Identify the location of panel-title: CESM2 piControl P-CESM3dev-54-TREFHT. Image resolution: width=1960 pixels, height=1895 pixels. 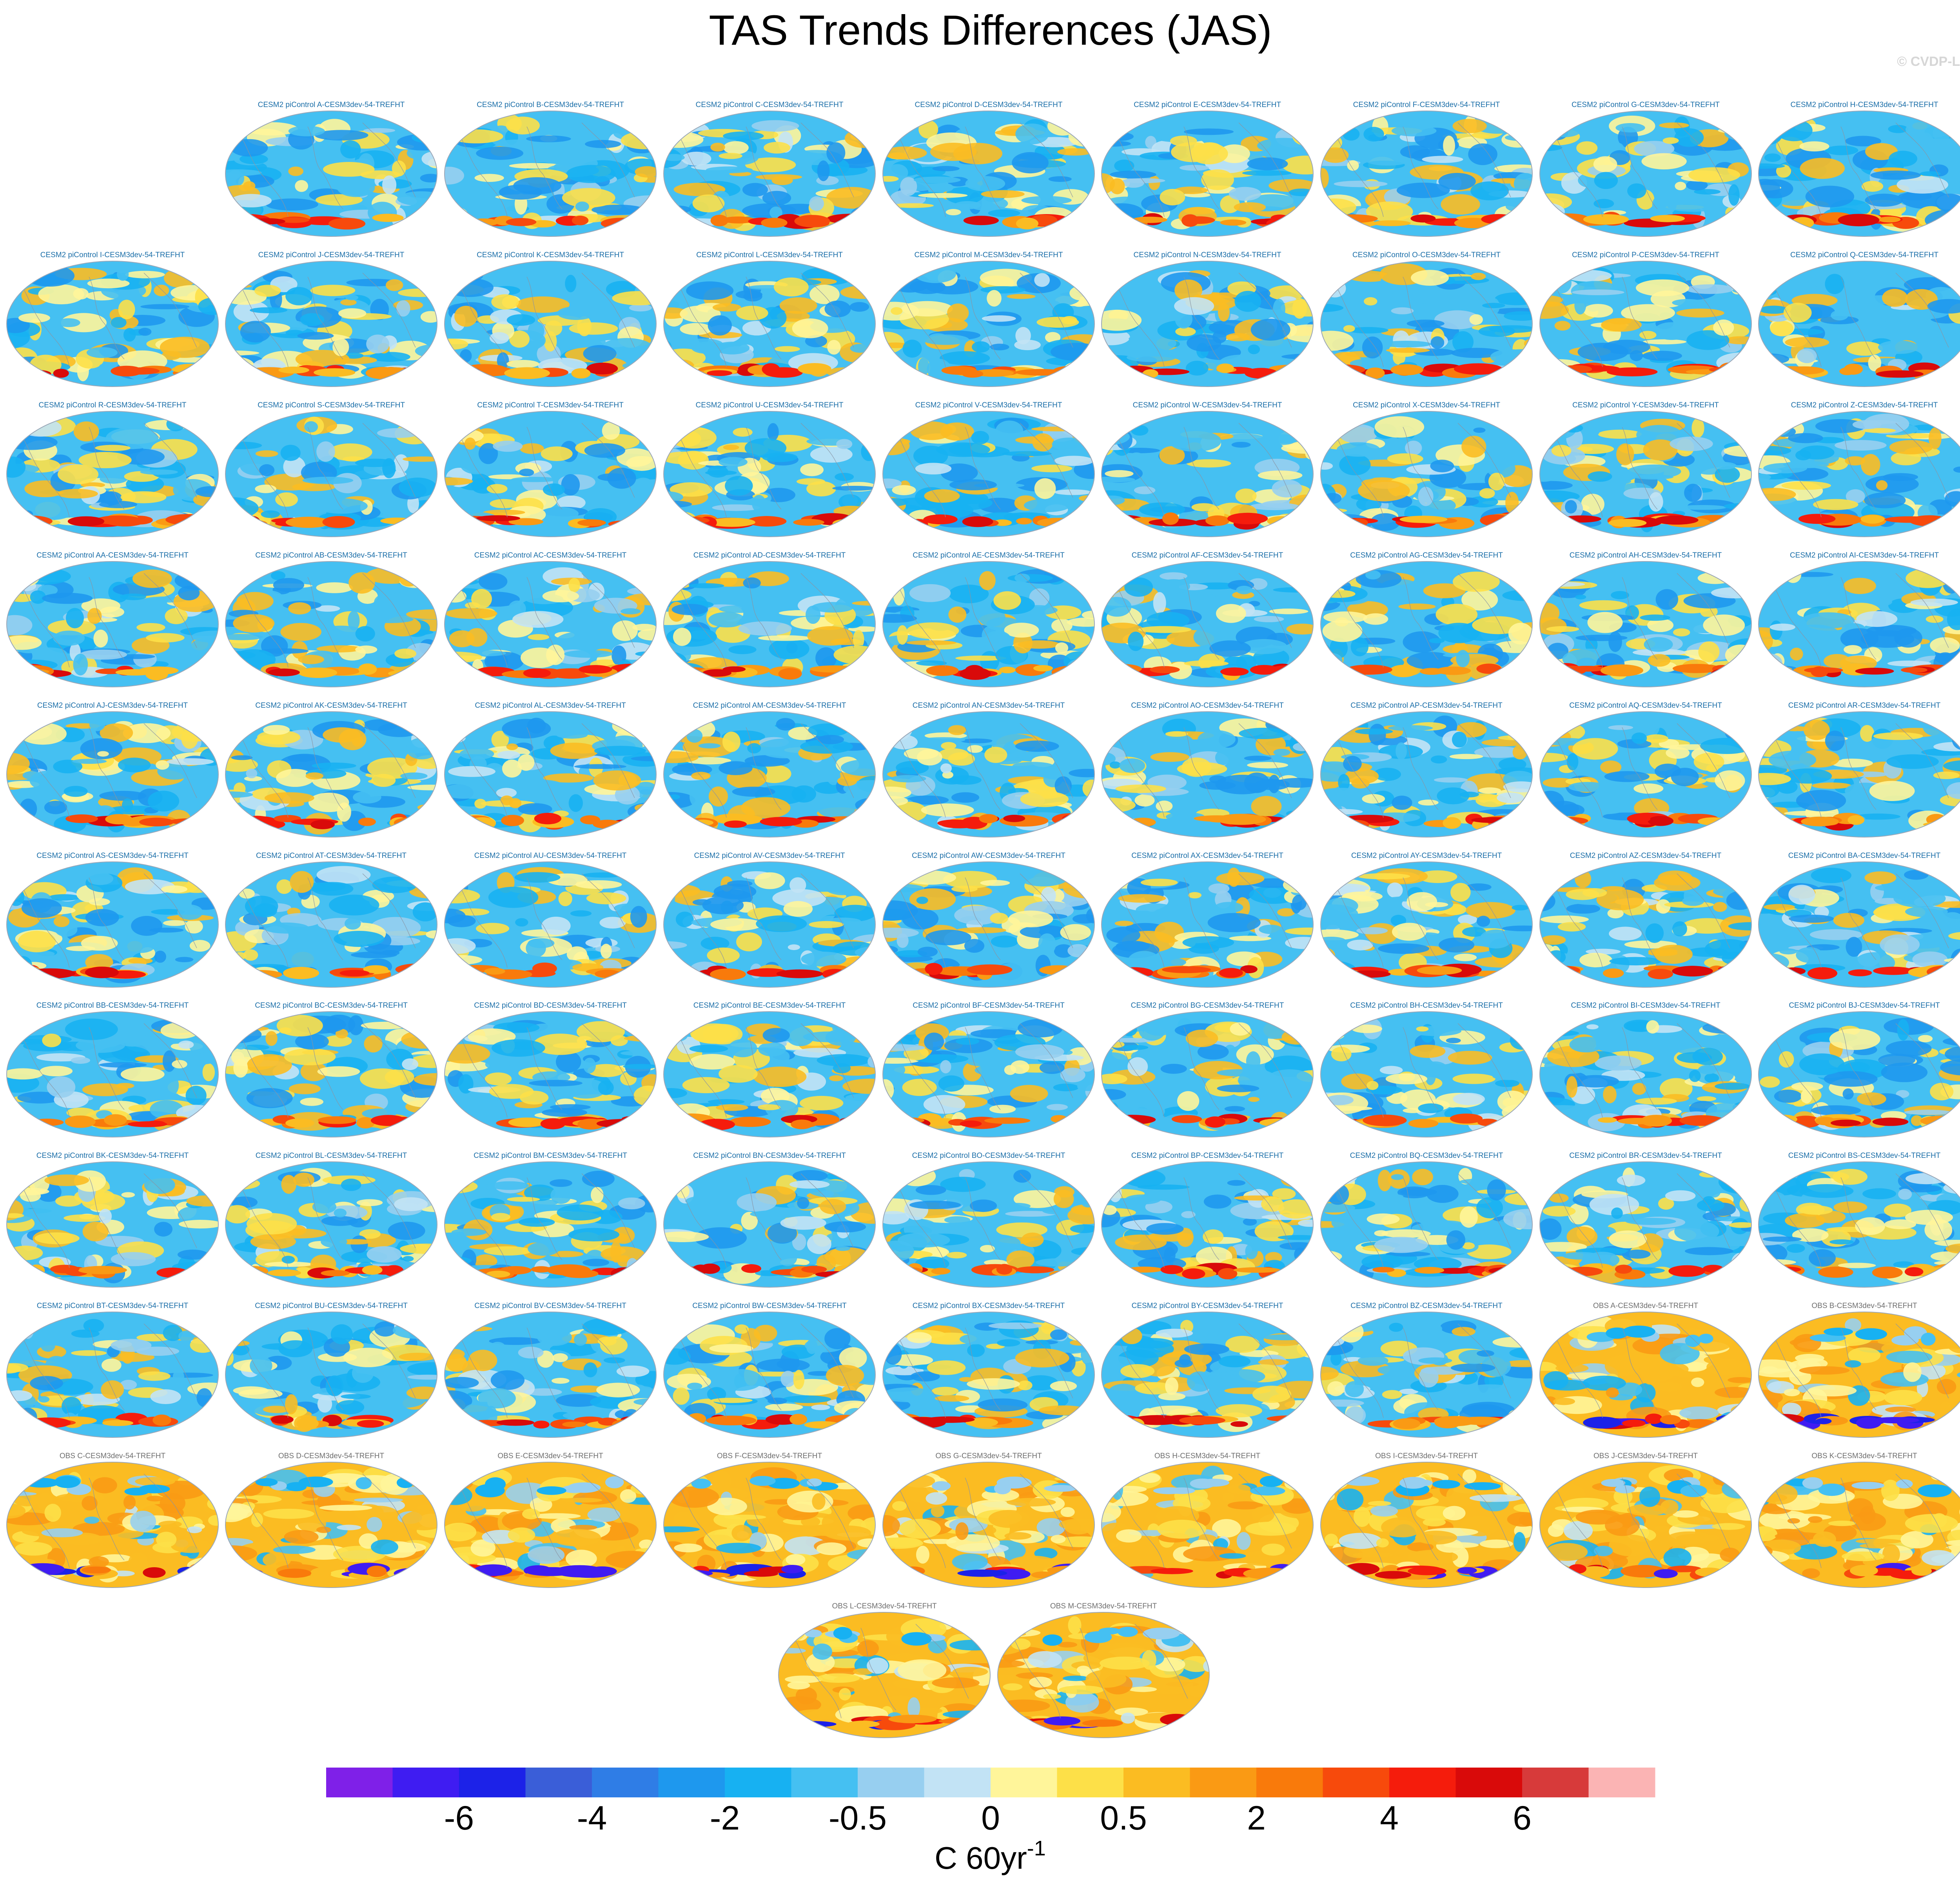
(1645, 255).